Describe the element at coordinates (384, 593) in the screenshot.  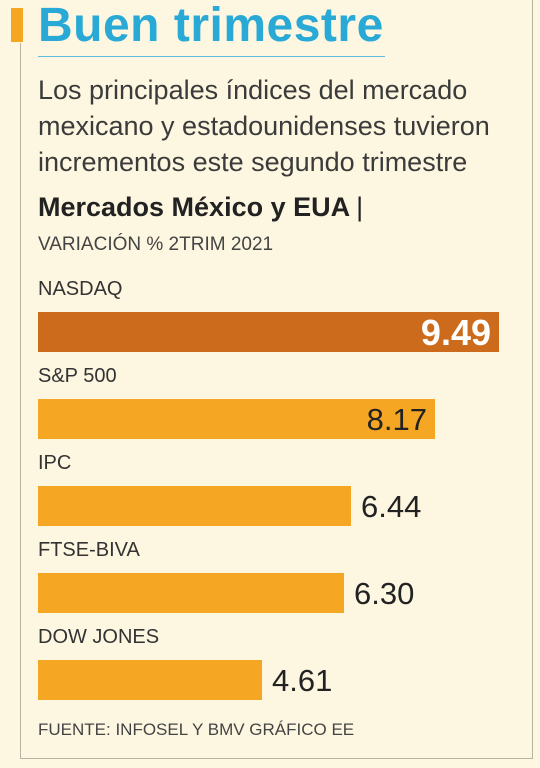
I see `value-label: 6.30` at that location.